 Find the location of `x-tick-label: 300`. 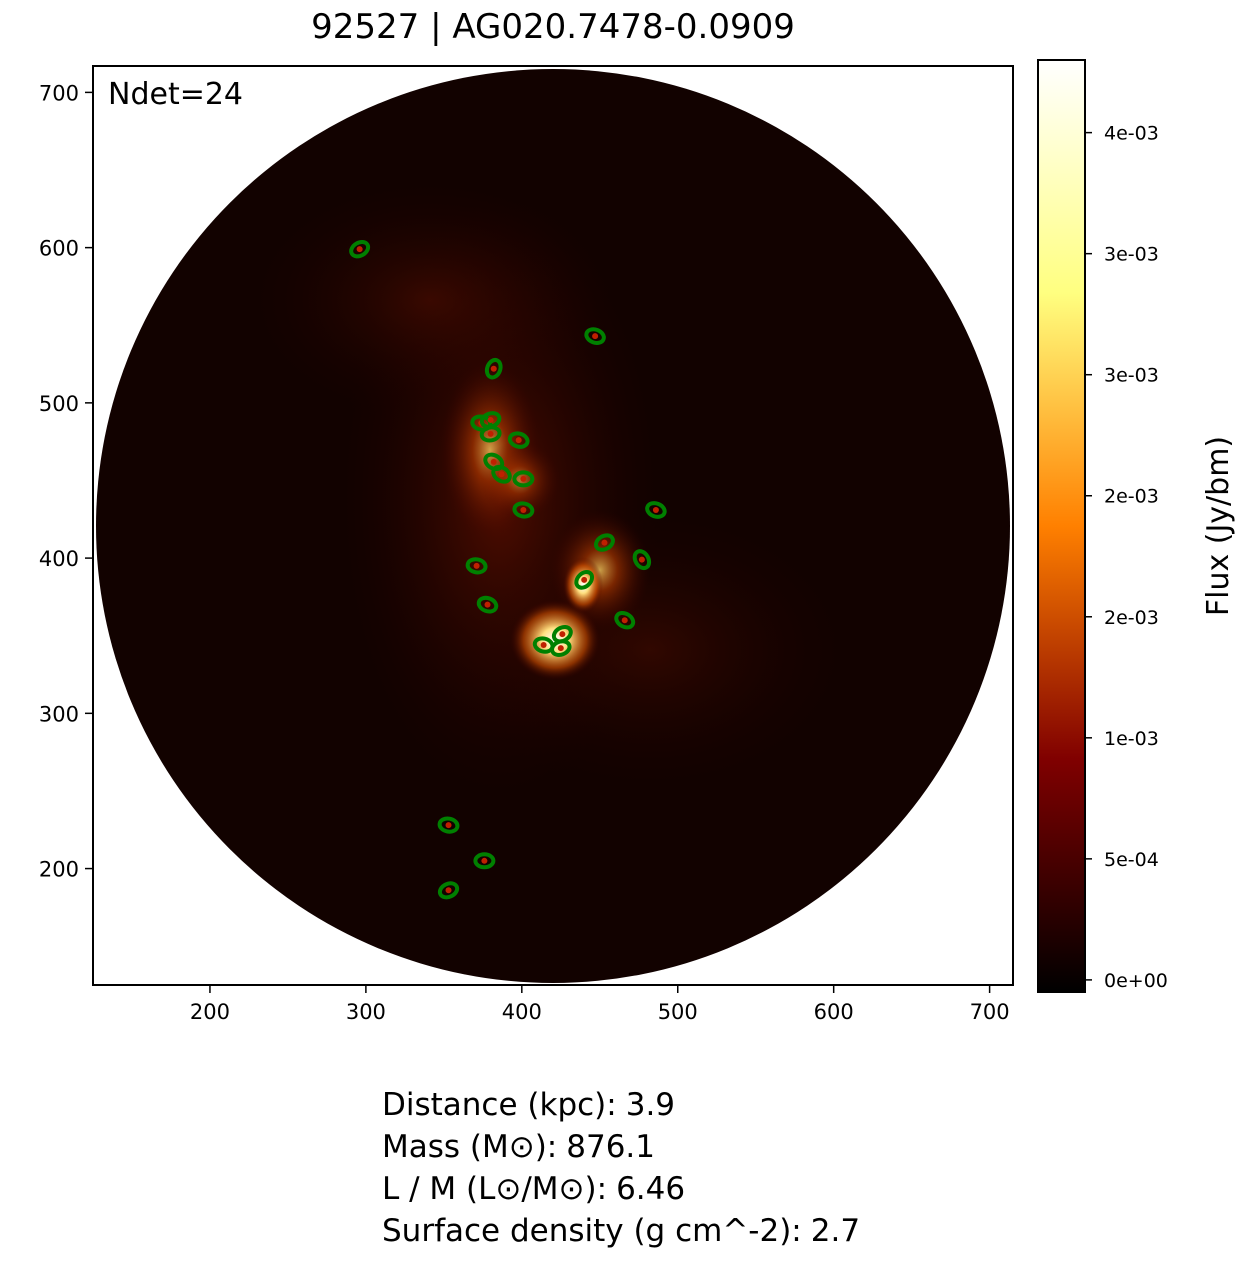

x-tick-label: 300 is located at coordinates (366, 1012).